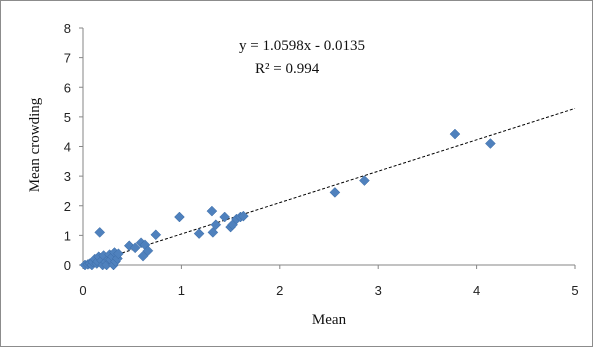  I want to click on trendline-equation: y = 1.0598x - 0.0135, so click(302, 46).